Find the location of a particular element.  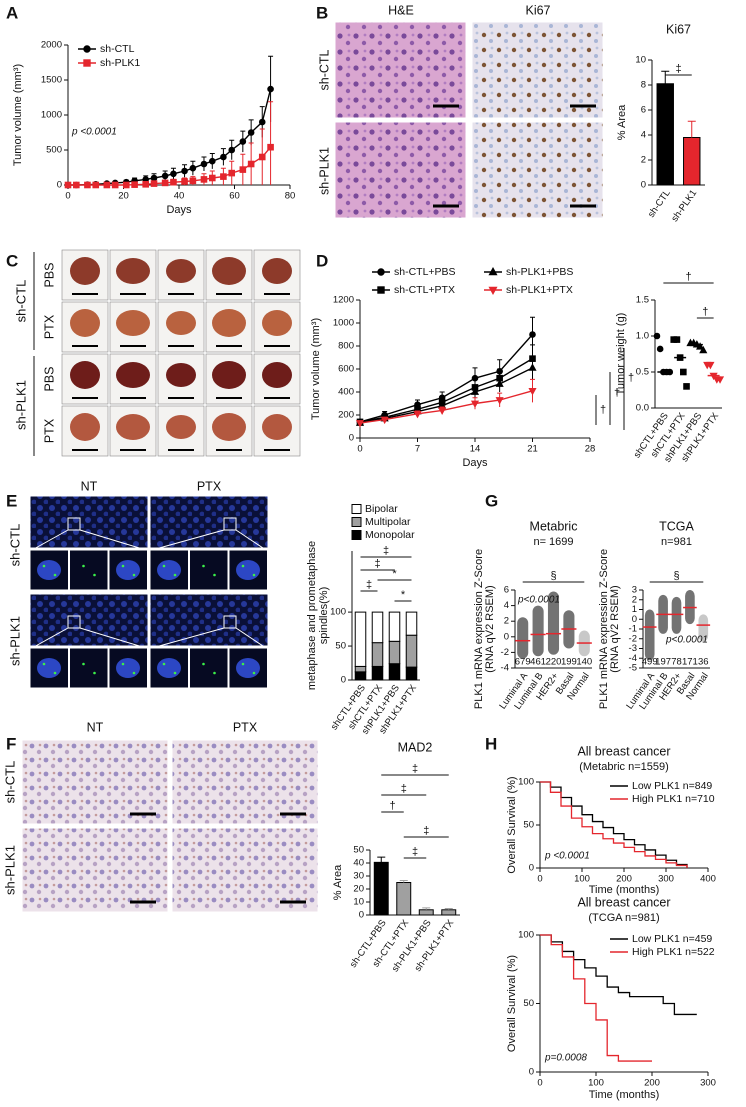

x-tick-label: 14 is located at coordinates (475, 449).